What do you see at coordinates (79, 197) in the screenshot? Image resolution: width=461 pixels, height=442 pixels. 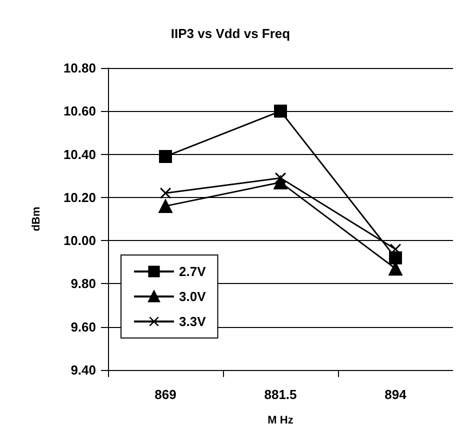 I see `y-tick-label: 10.20` at bounding box center [79, 197].